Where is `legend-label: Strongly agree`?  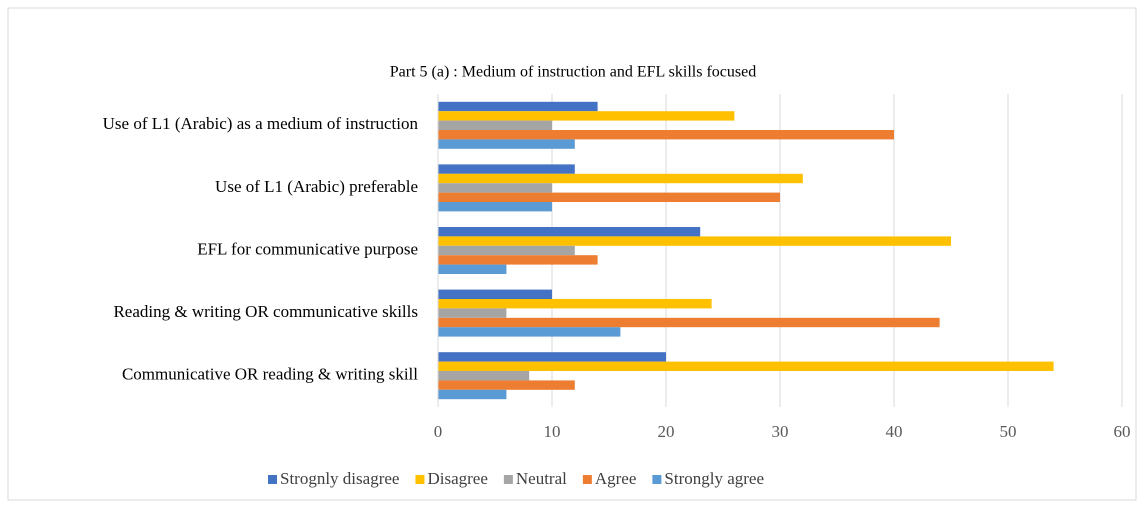 legend-label: Strongly agree is located at coordinates (714, 478).